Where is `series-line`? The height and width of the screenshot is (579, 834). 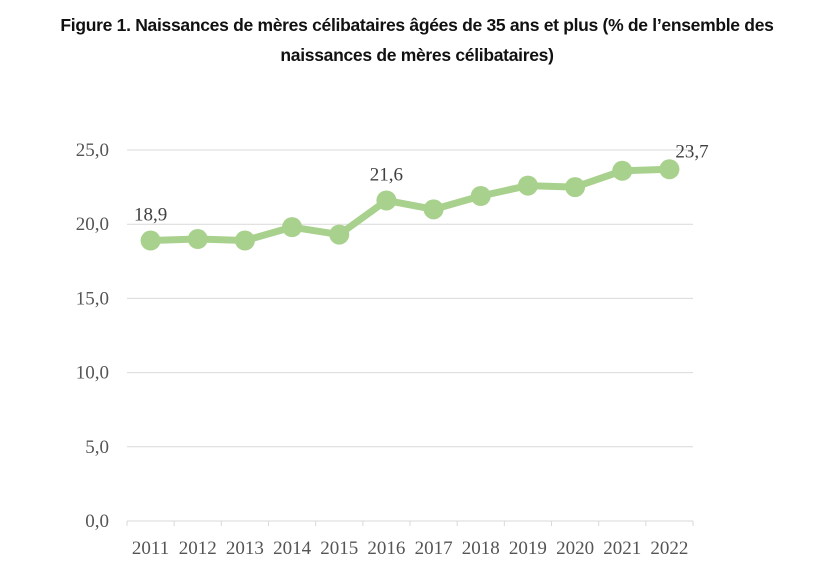
series-line is located at coordinates (410, 205).